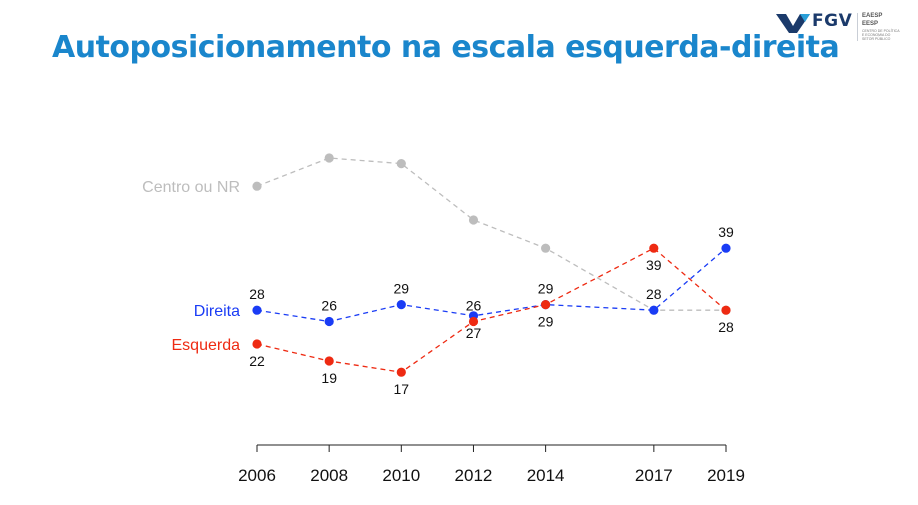  Describe the element at coordinates (654, 475) in the screenshot. I see `x-tick-label: 2017` at that location.